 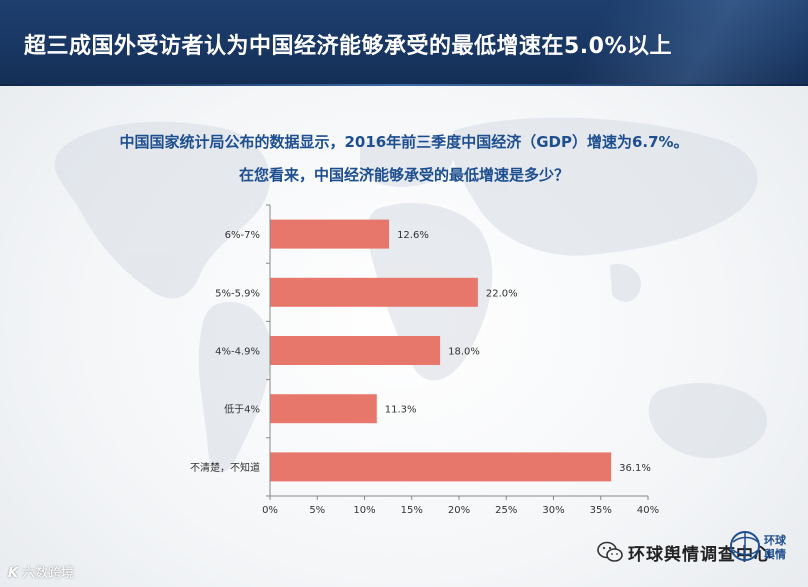 I want to click on category-label-3: 4%-4.9%, so click(x=237, y=352).